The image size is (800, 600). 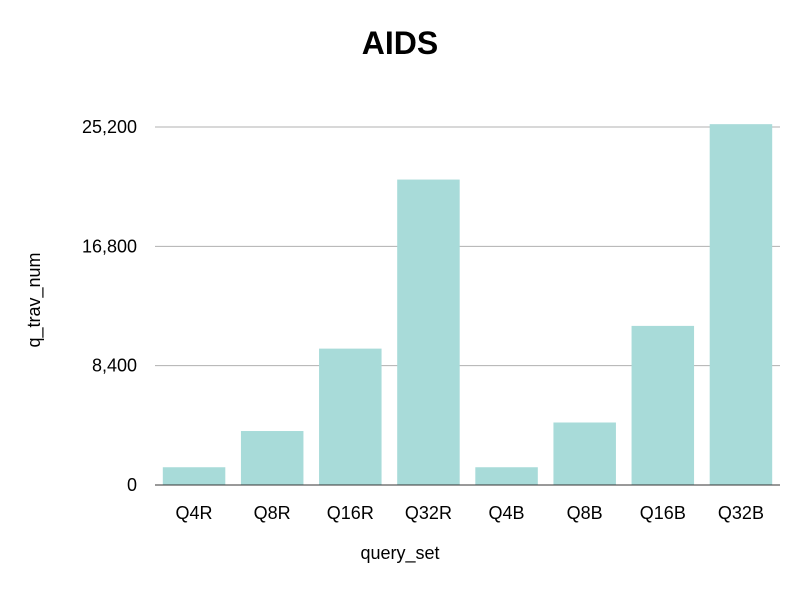 I want to click on y-tick-label: 8,400, so click(x=114, y=366).